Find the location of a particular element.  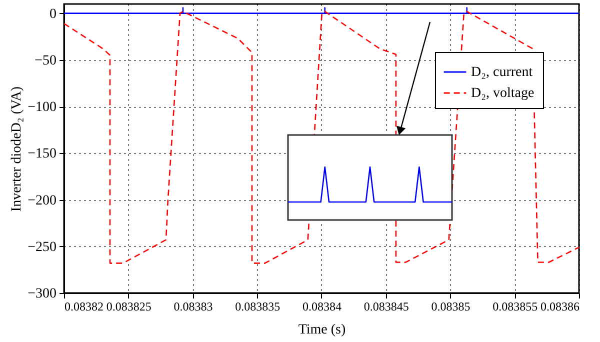

y-tick-label: −150 is located at coordinates (42, 154).